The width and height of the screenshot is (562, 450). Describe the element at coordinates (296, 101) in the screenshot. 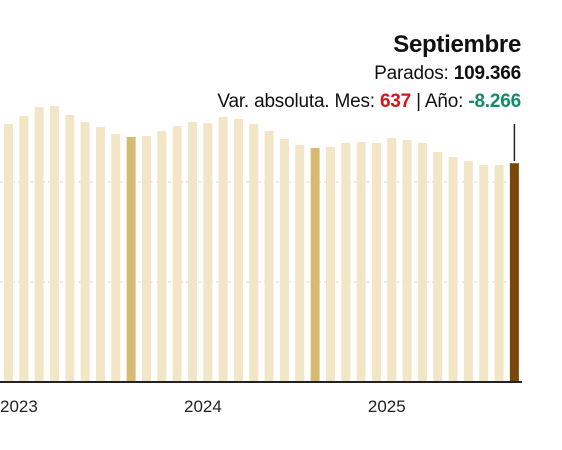

I see `var-label: Var. absoluta. Mes:` at that location.